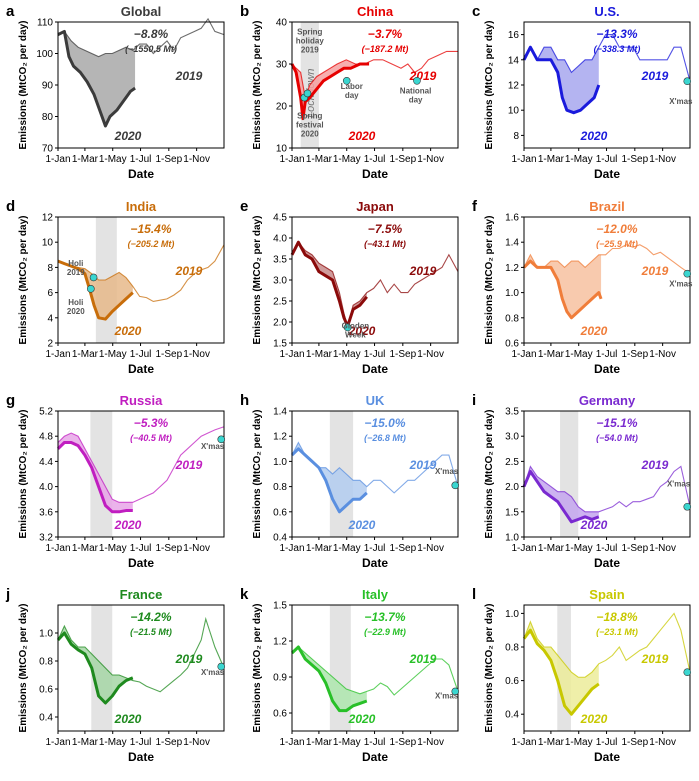 This screenshot has width=699, height=781. I want to click on y-tick-label: 2.0, so click(280, 323).